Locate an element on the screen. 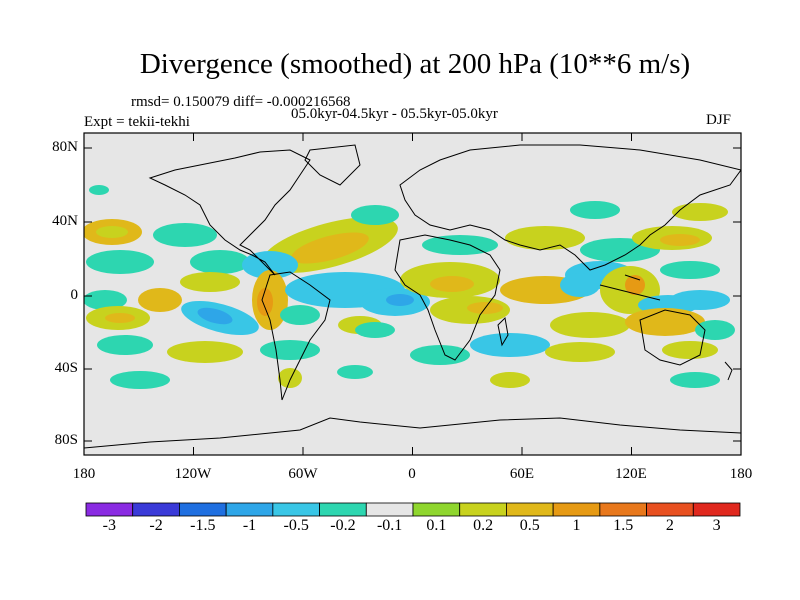 The height and width of the screenshot is (600, 800). colorbar is located at coordinates (413, 509).